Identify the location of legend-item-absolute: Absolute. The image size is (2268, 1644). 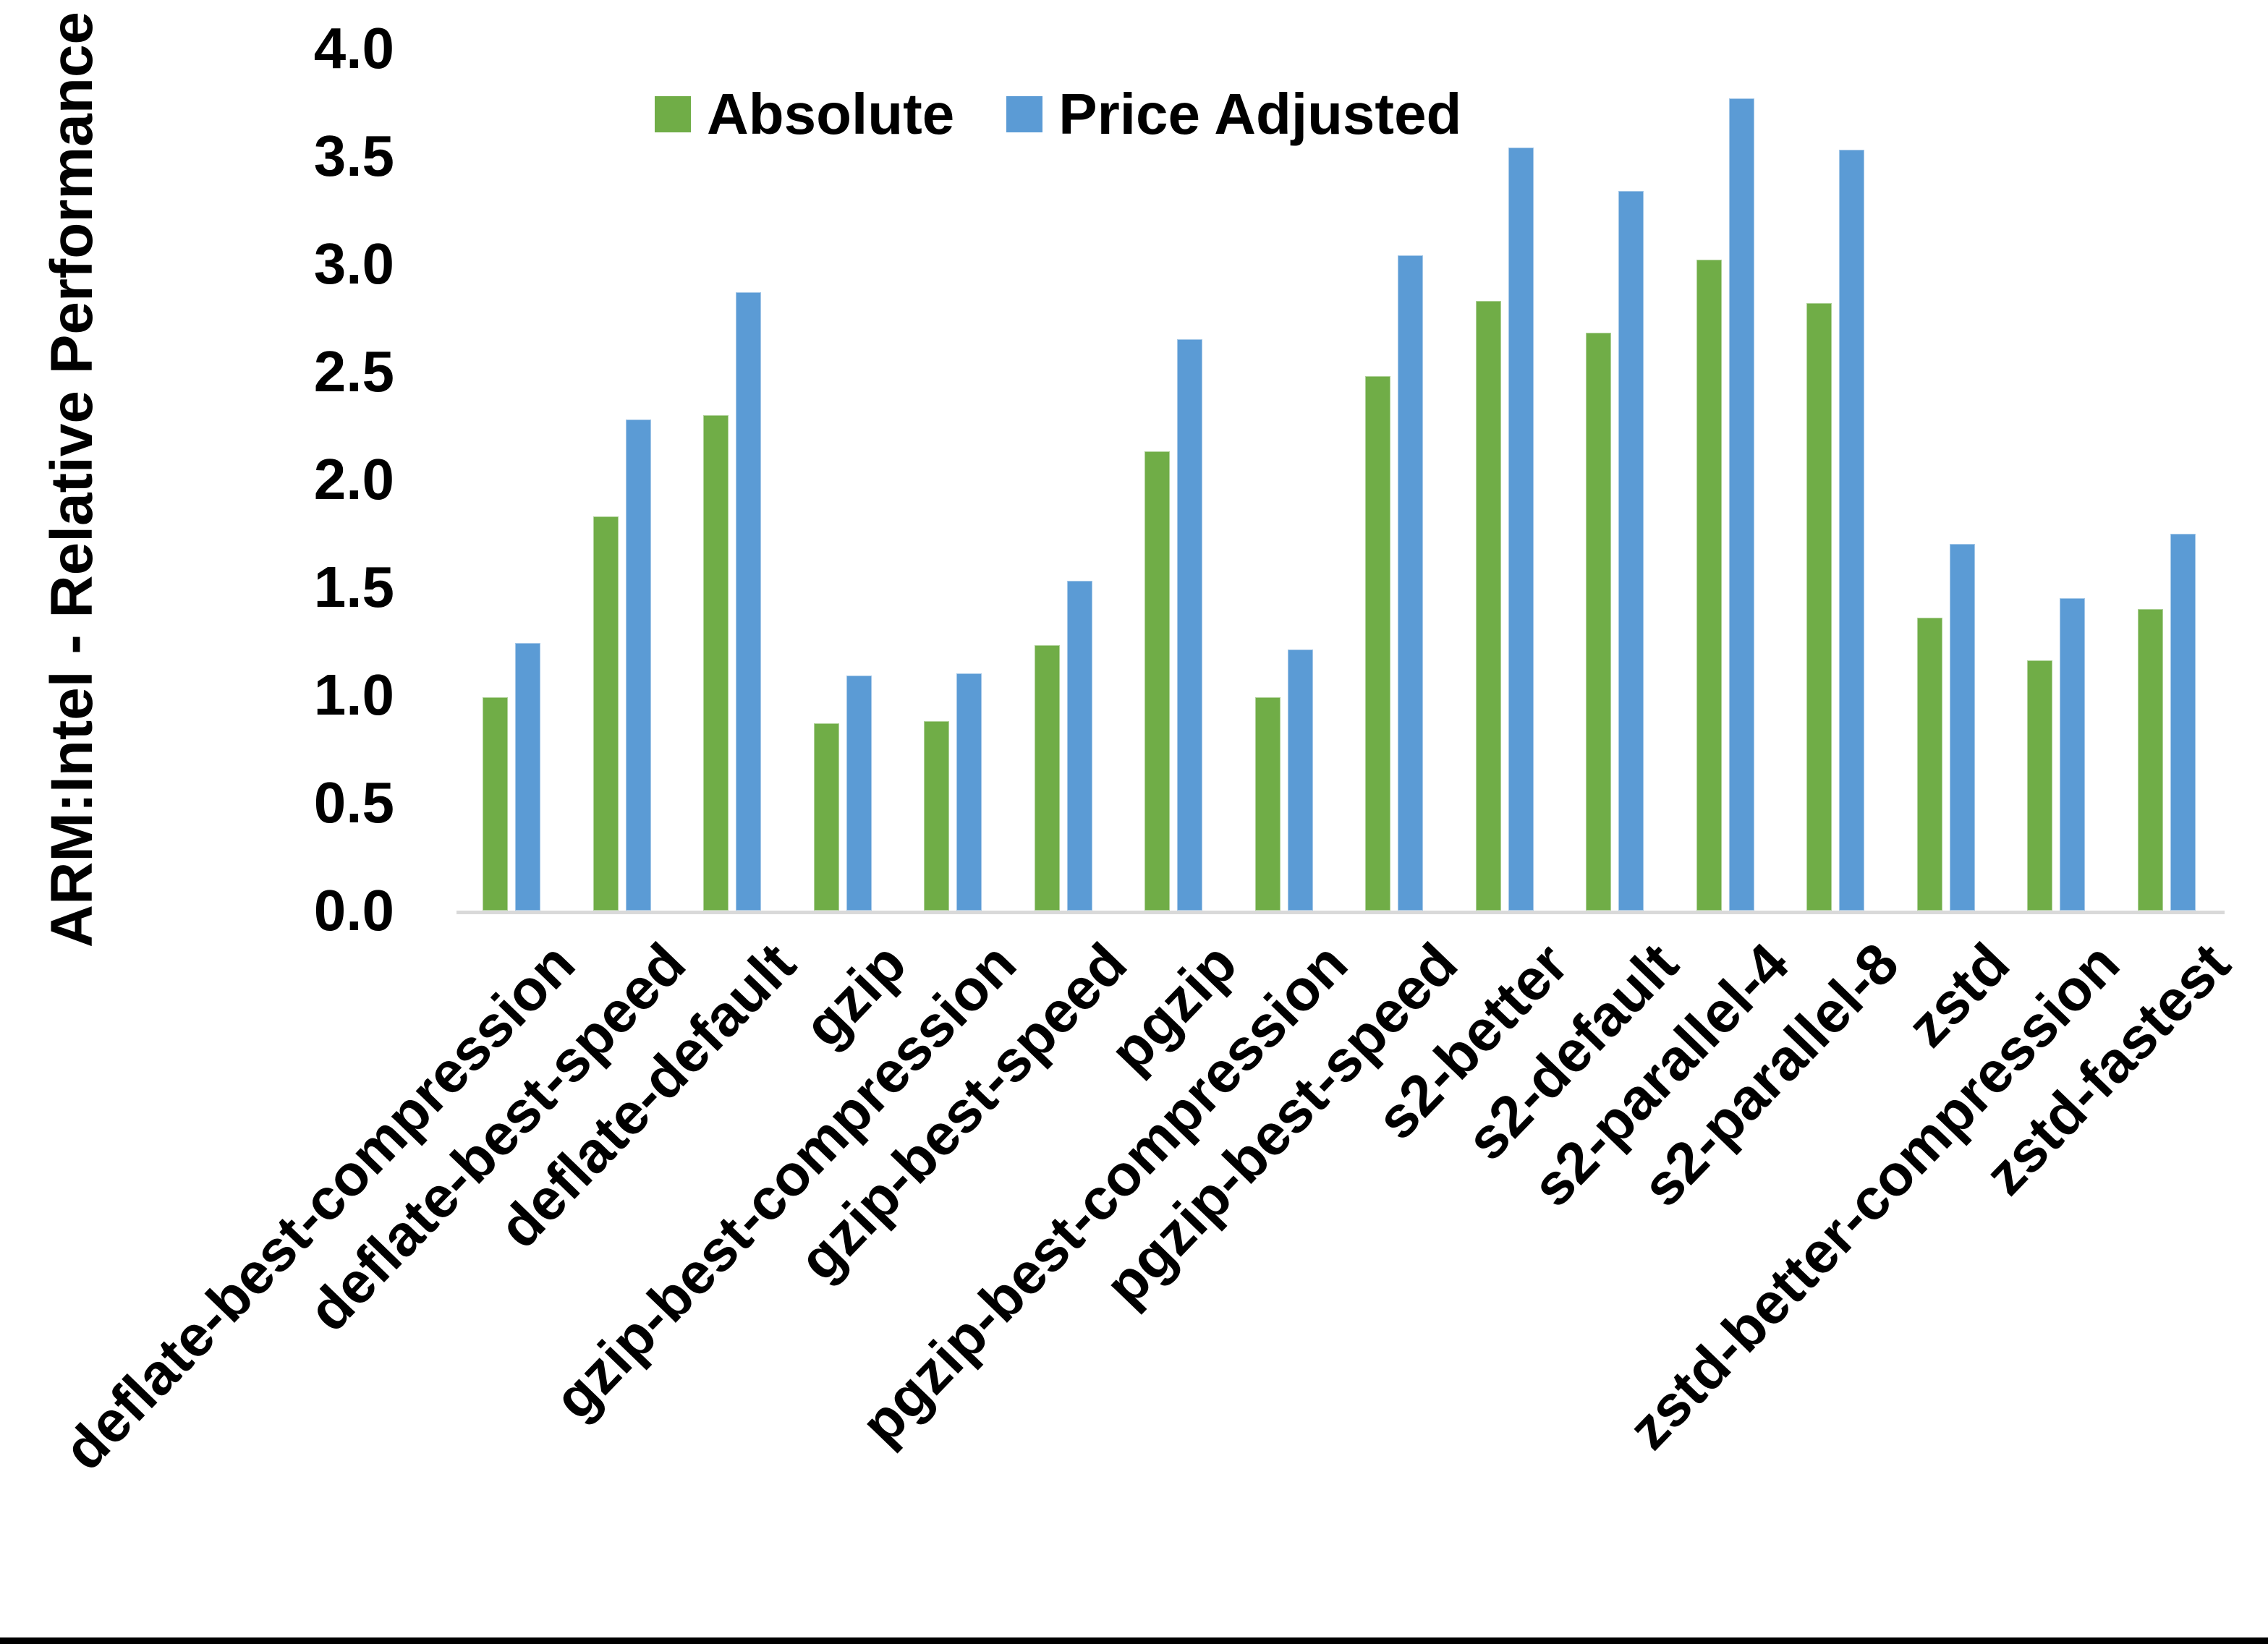
(804, 114).